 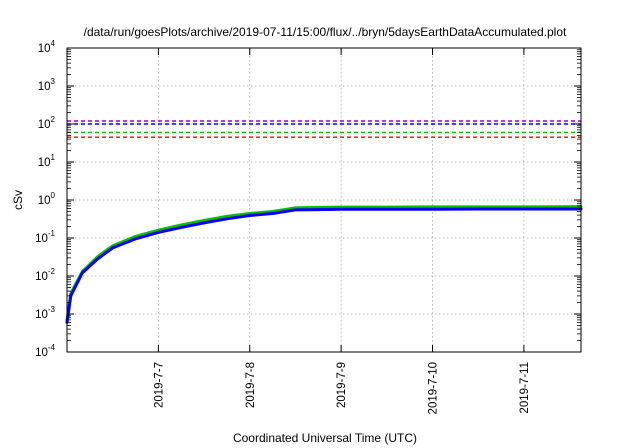 What do you see at coordinates (45, 237) in the screenshot?
I see `y-tick-label: 10⁻¹` at bounding box center [45, 237].